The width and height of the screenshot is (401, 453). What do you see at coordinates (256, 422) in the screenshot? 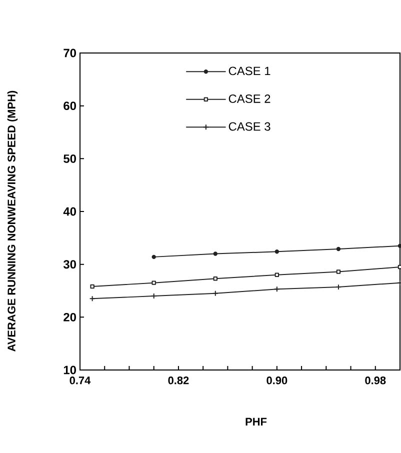
I see `x-axis-title: PHF` at bounding box center [256, 422].